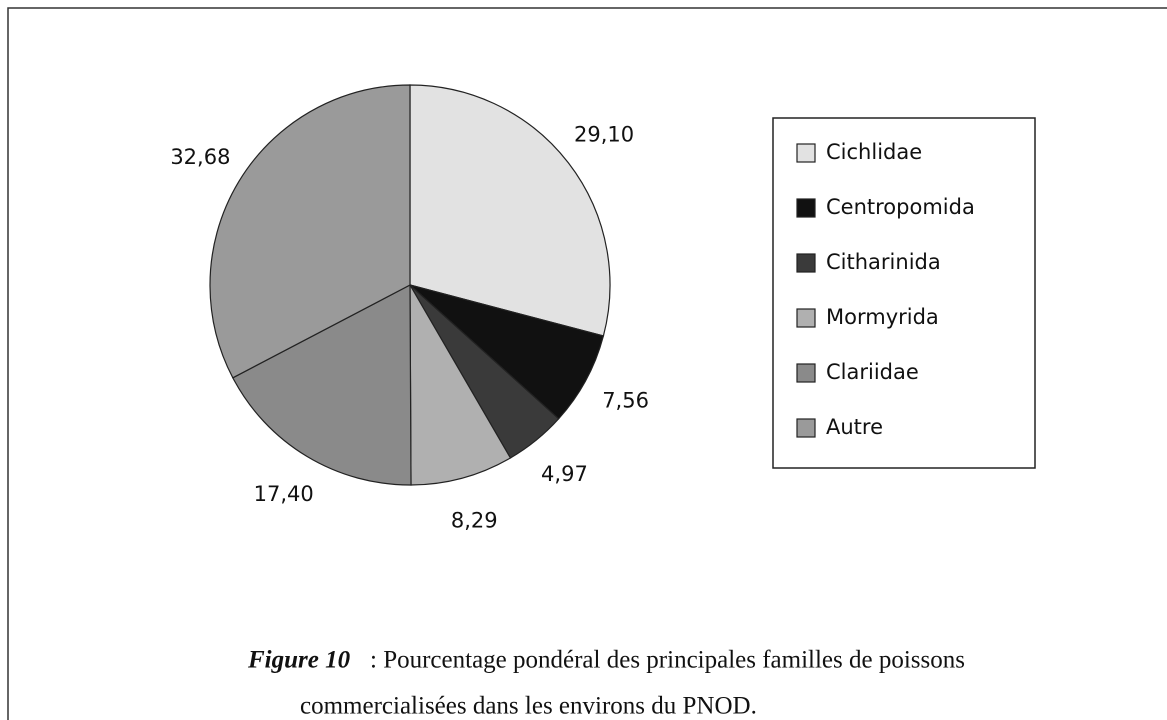 The image size is (1167, 720). I want to click on legend-label: Clariidae, so click(872, 372).